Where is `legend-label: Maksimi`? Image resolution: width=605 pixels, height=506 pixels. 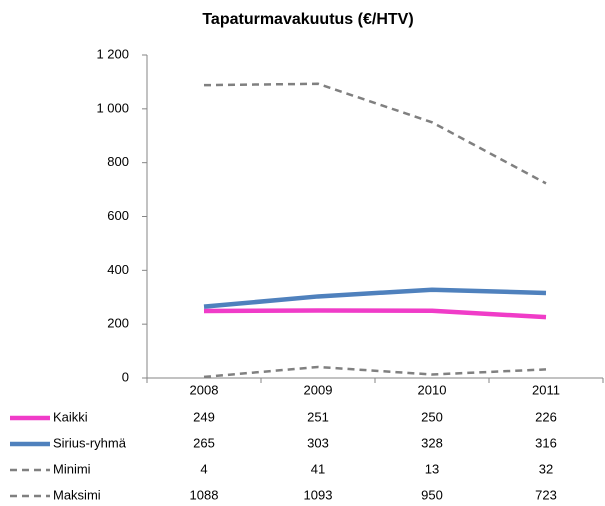 legend-label: Maksimi is located at coordinates (77, 494).